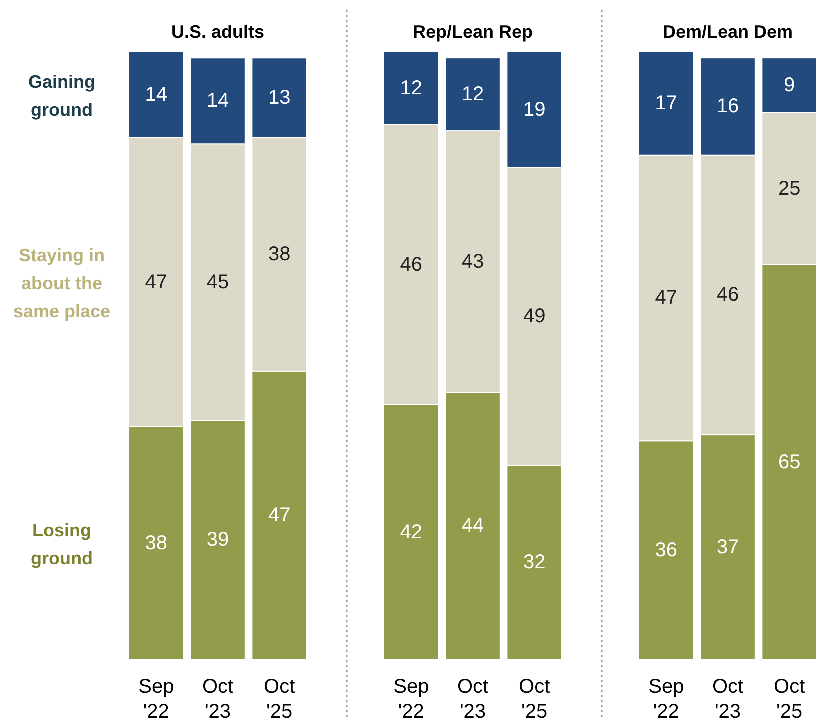  Describe the element at coordinates (411, 532) in the screenshot. I see `data-label: 42` at that location.